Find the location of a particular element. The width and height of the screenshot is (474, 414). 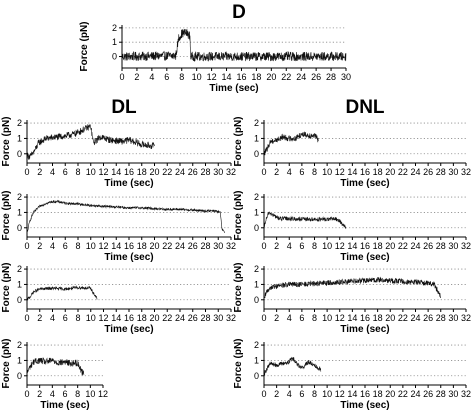

heading-dnl: DNL is located at coordinates (365, 107).